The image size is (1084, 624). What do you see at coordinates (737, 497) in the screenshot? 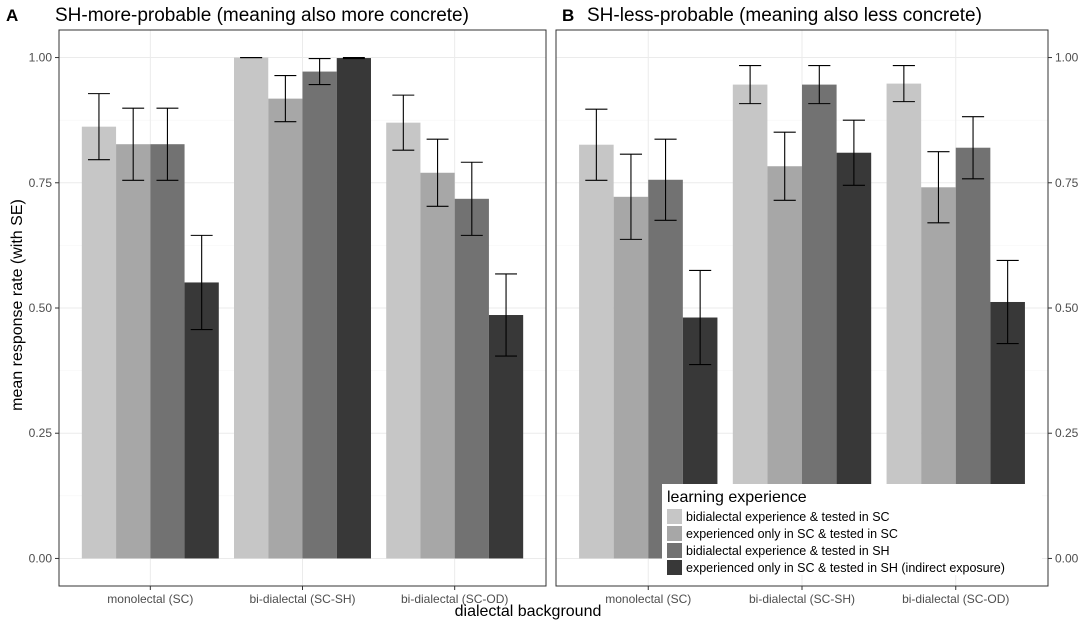
I see `legend-title: learning experience` at bounding box center [737, 497].